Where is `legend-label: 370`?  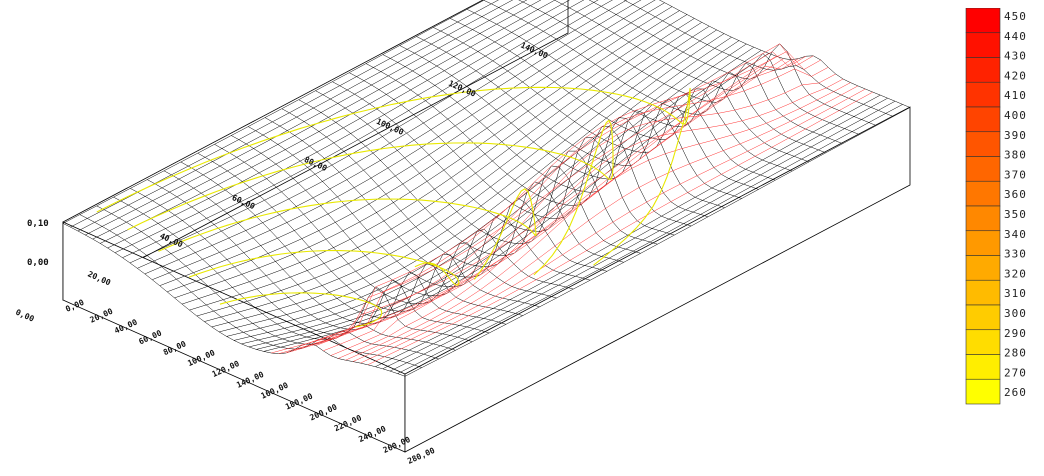
legend-label: 370 is located at coordinates (1015, 174).